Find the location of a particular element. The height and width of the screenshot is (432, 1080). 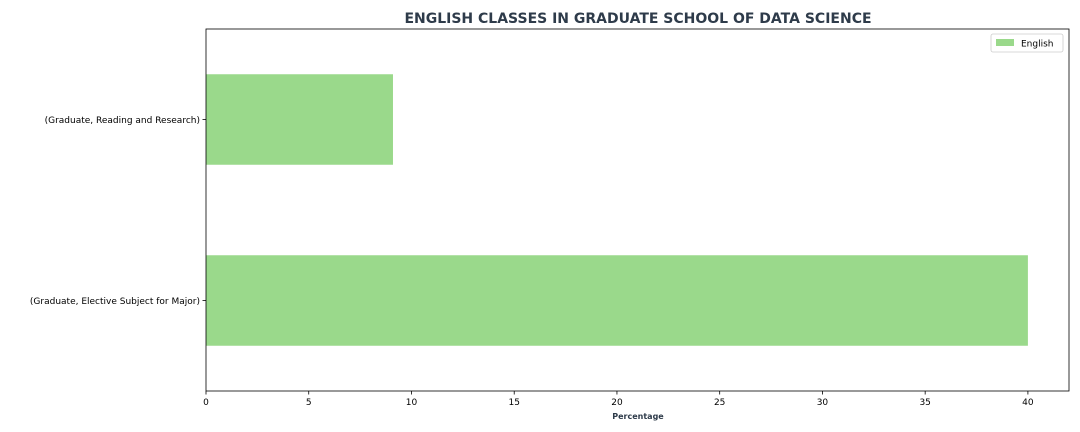

legend-box is located at coordinates (1027, 43).